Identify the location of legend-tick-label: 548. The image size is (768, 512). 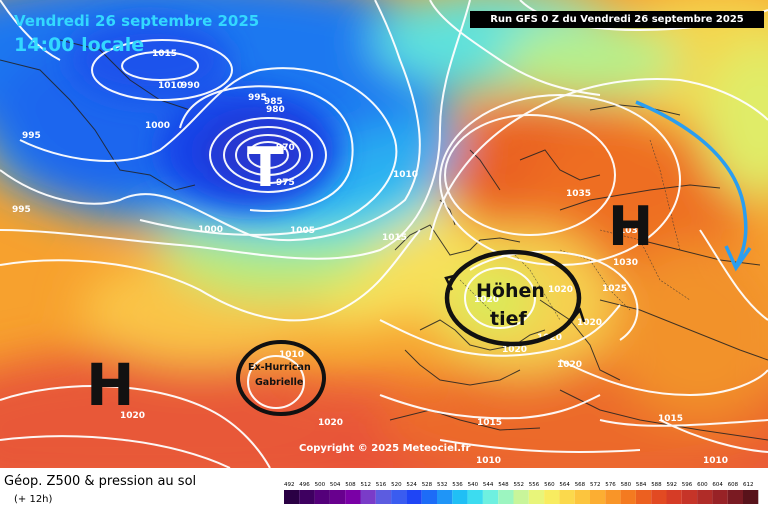
(503, 485).